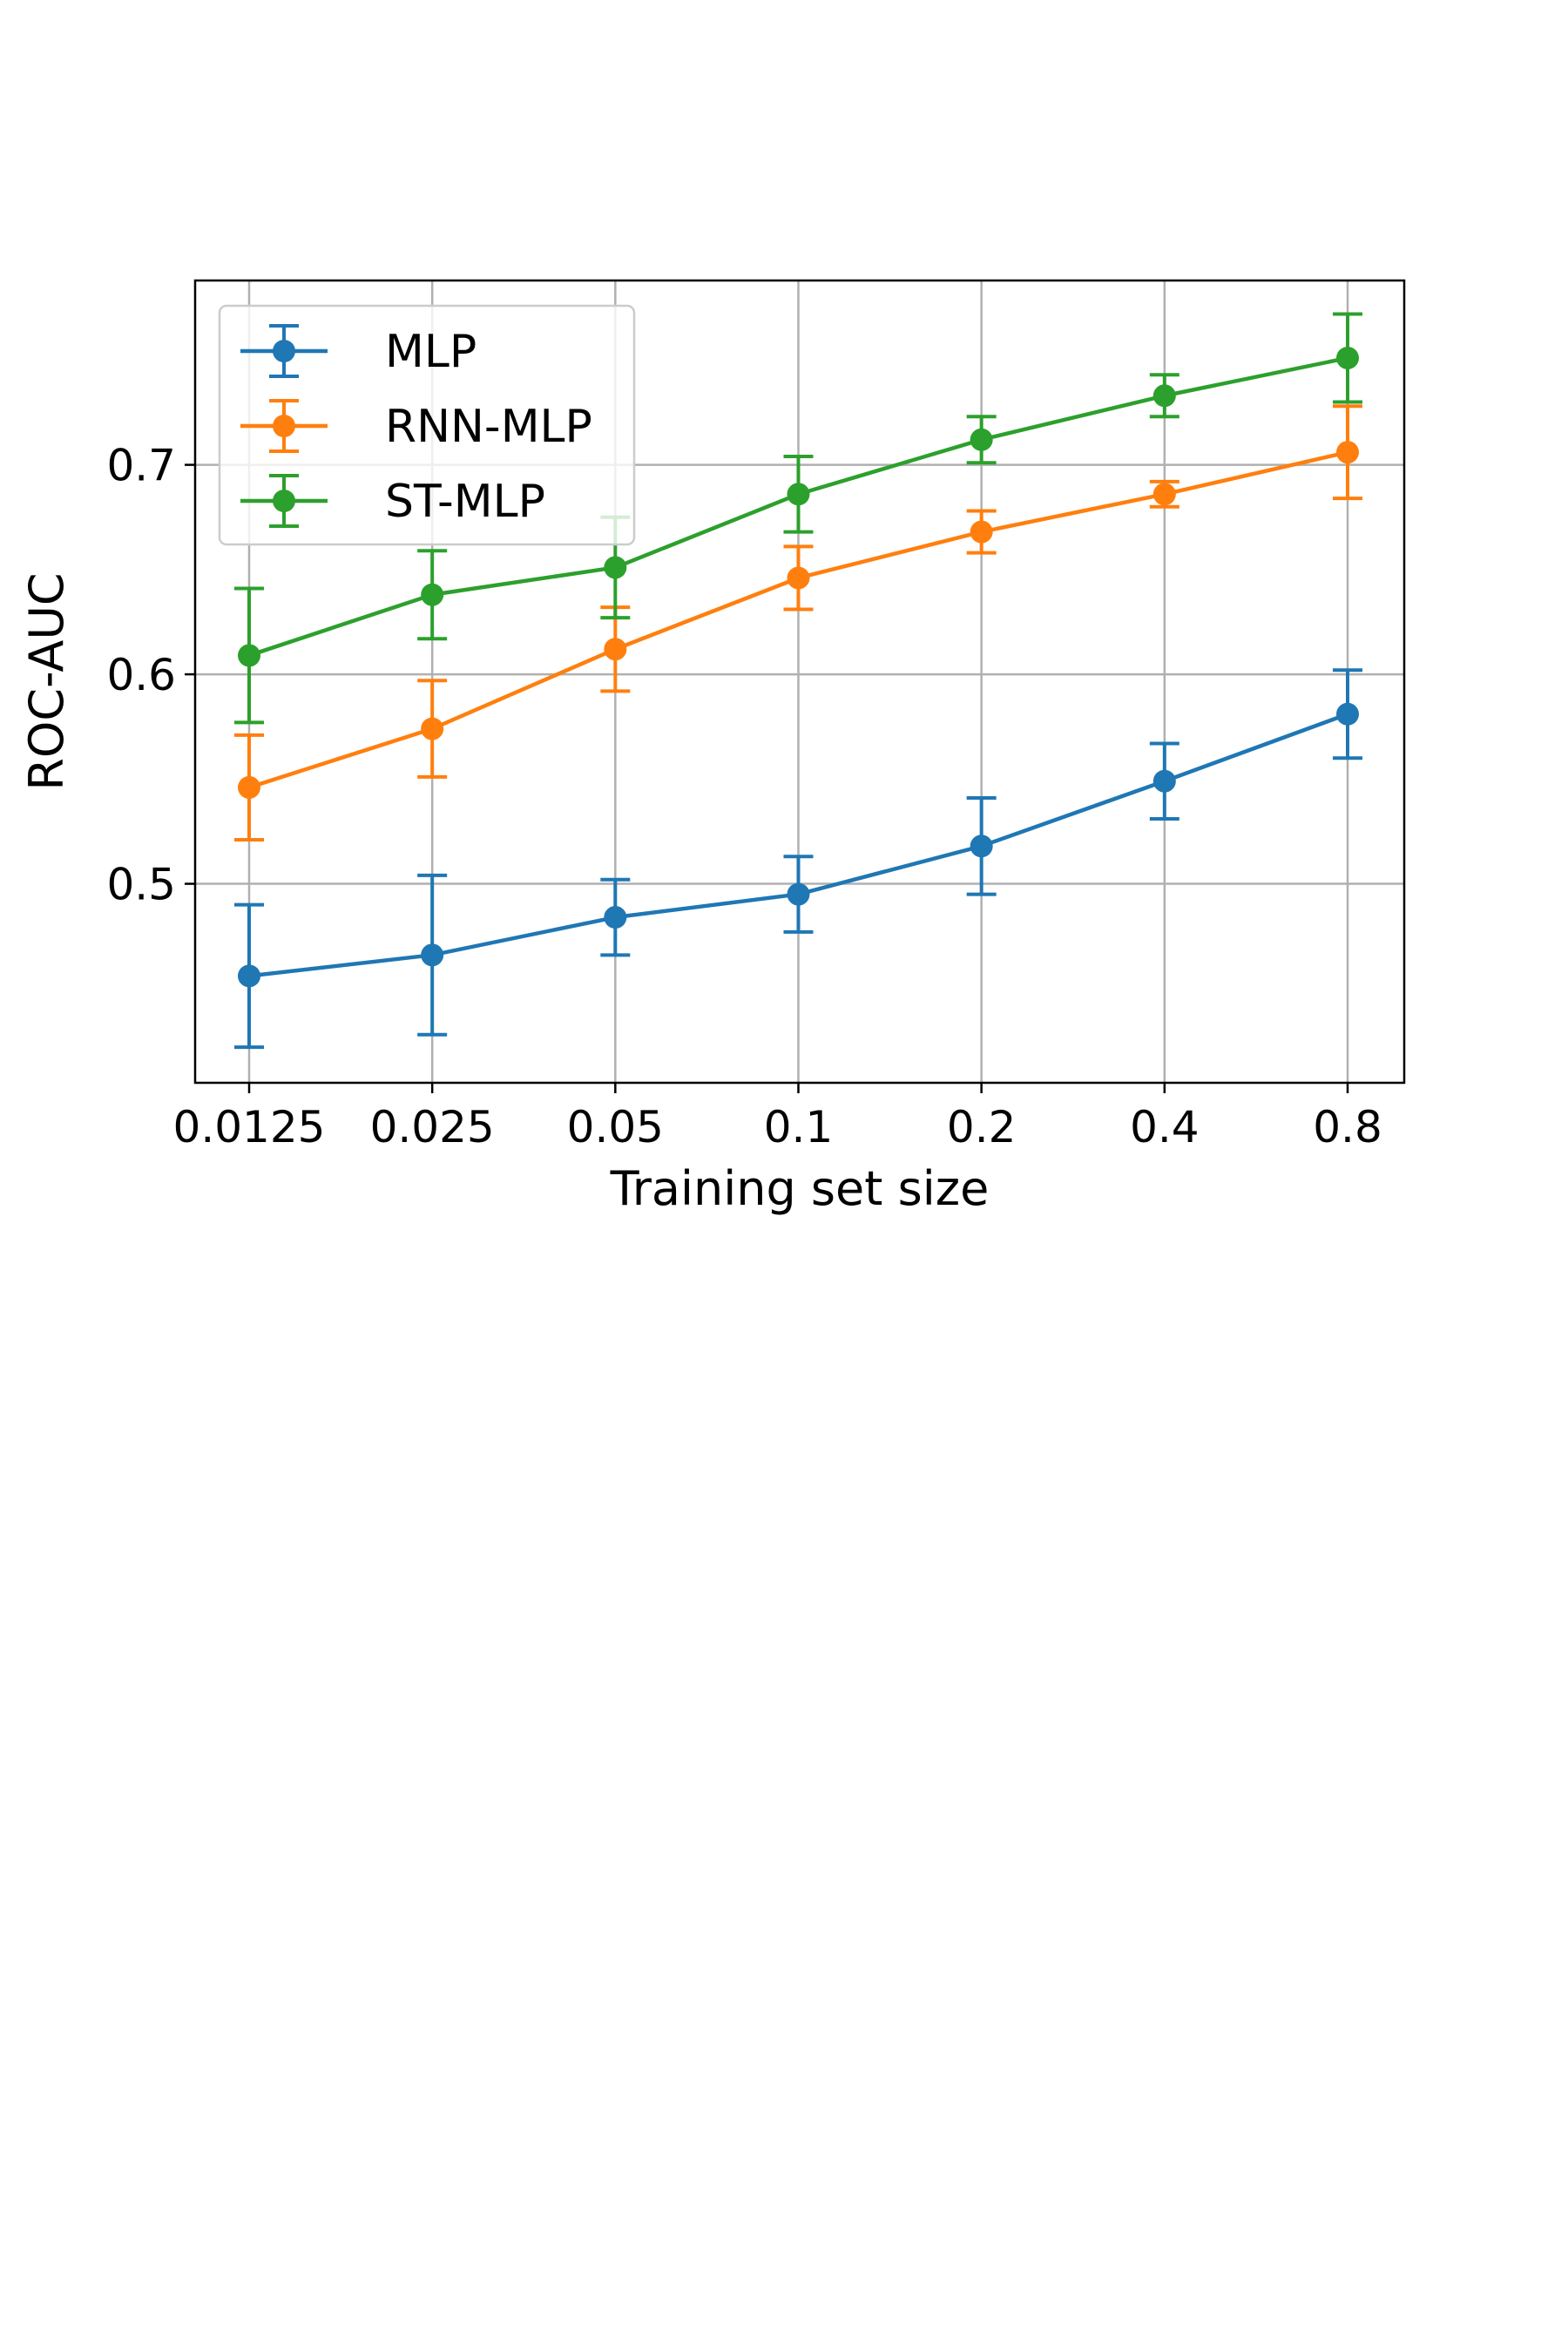 Image resolution: width=1568 pixels, height=2352 pixels. What do you see at coordinates (1165, 1127) in the screenshot?
I see `x-tick-label: 0.4` at bounding box center [1165, 1127].